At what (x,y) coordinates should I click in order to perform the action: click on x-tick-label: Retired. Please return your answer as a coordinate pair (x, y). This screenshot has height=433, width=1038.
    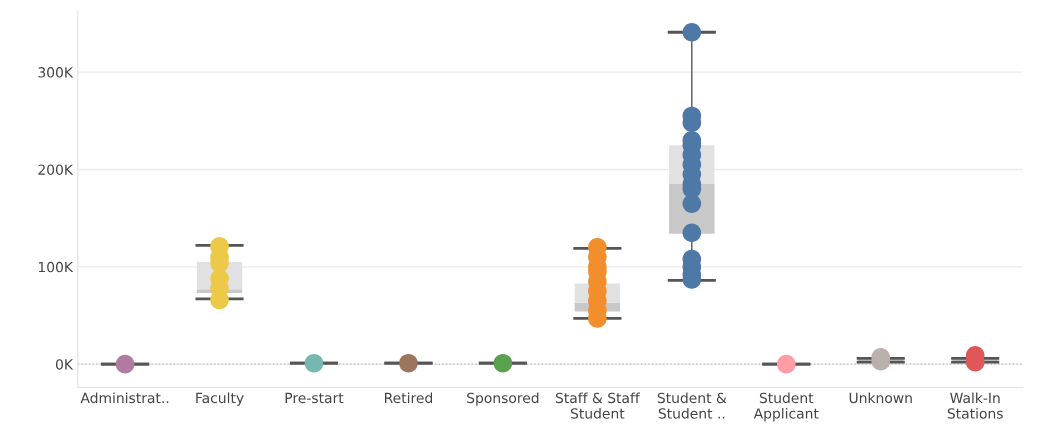
    Looking at the image, I should click on (409, 398).